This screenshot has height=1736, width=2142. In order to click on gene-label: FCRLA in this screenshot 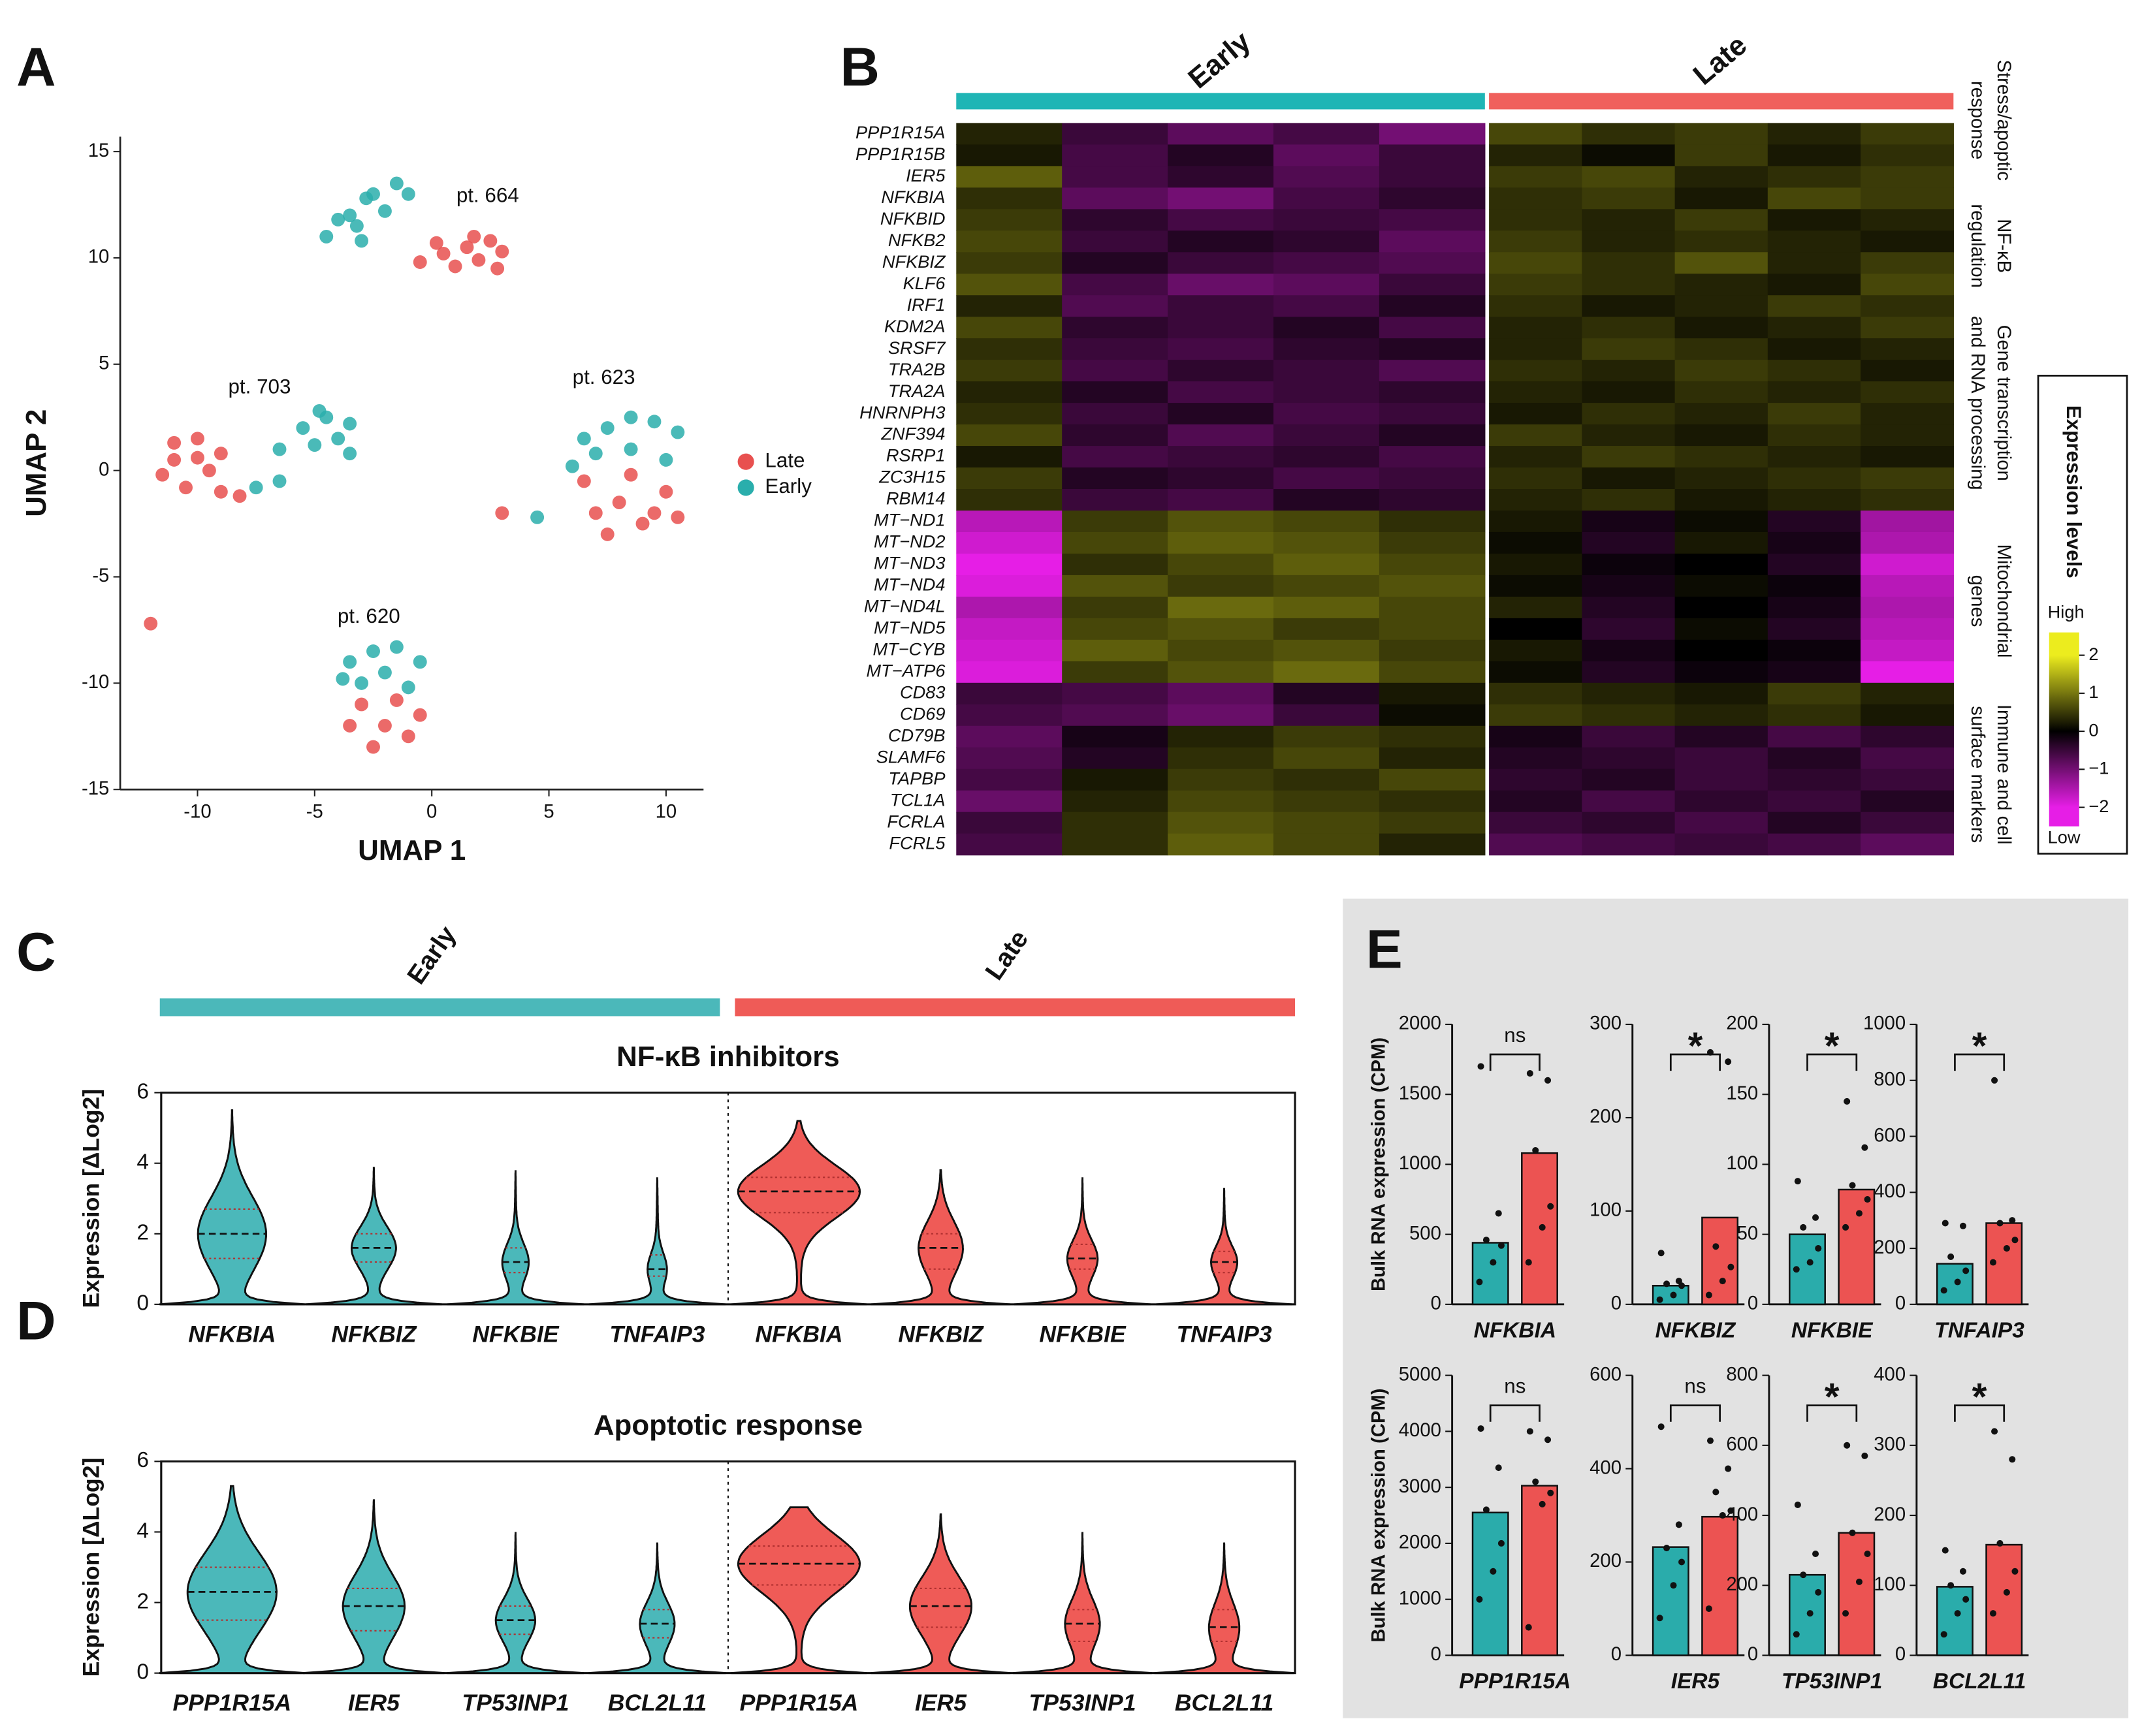, I will do `click(916, 821)`.